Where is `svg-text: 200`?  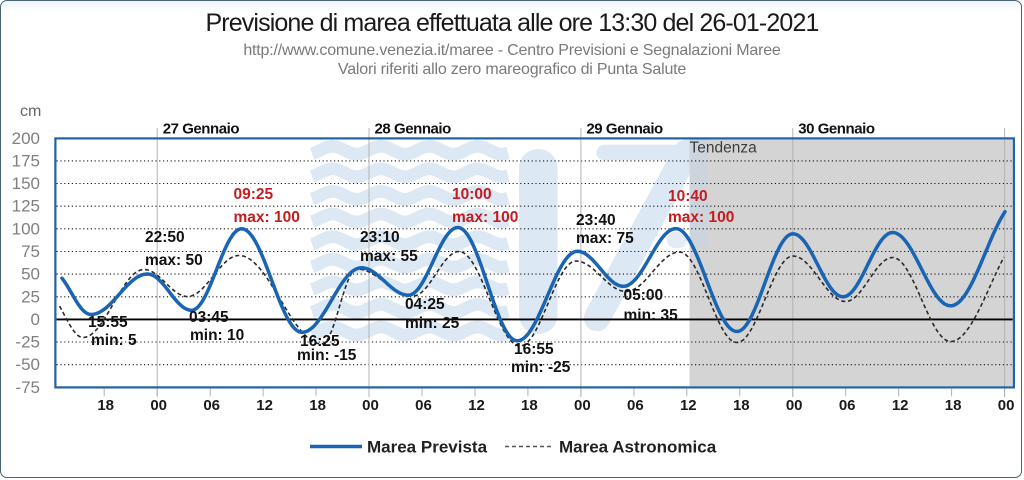
svg-text: 200 is located at coordinates (26, 138).